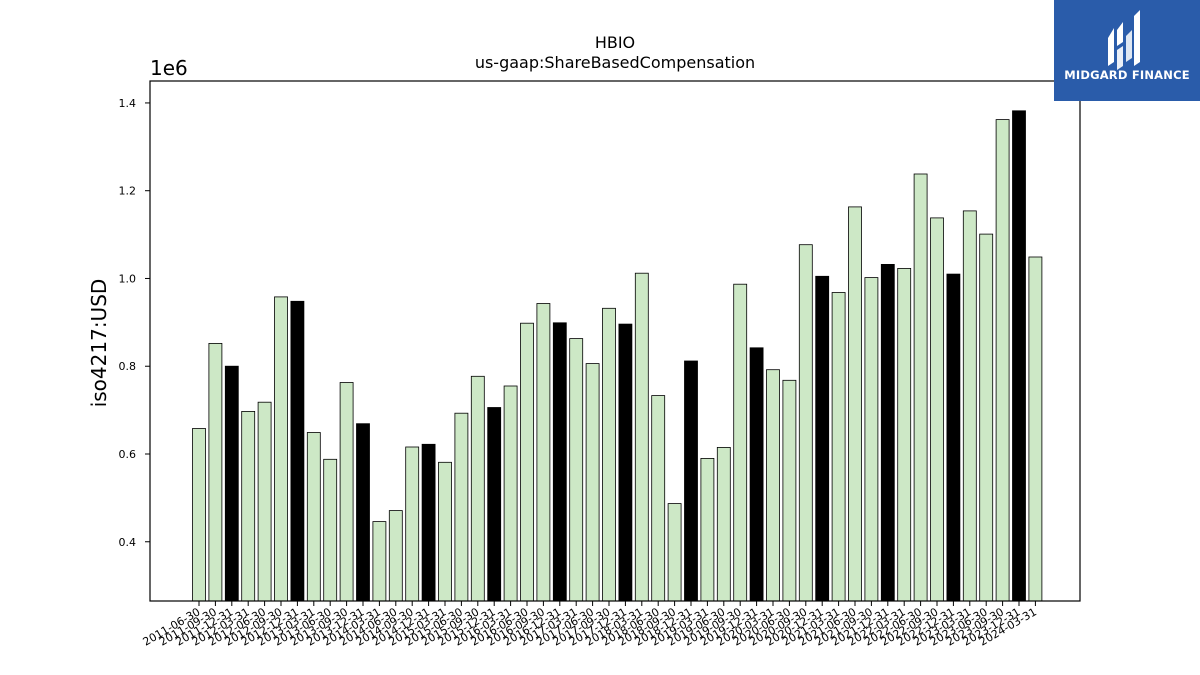 The width and height of the screenshot is (1200, 675). I want to click on y-tick-label: 1.0, so click(128, 278).